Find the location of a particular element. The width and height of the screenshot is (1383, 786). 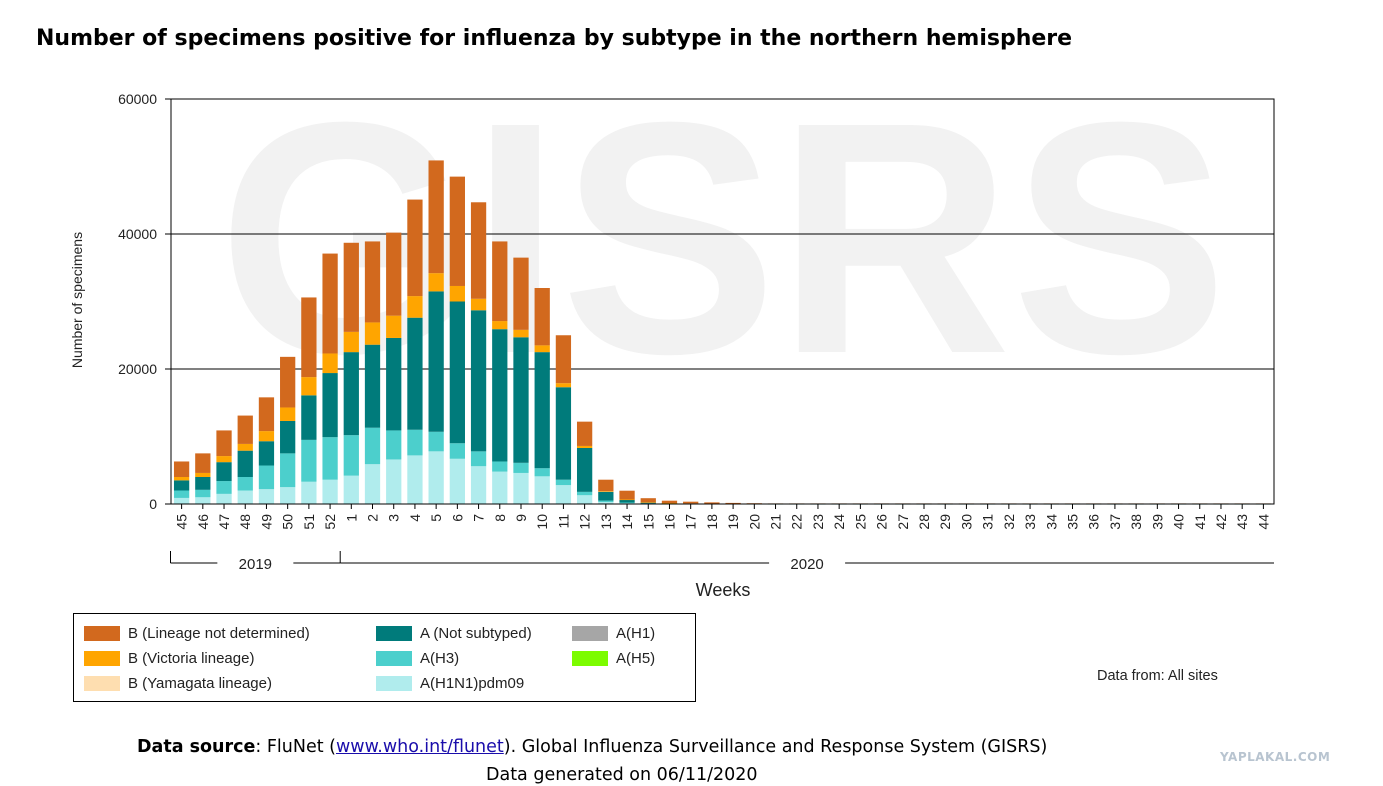

x-tick-label: 46 is located at coordinates (203, 522).